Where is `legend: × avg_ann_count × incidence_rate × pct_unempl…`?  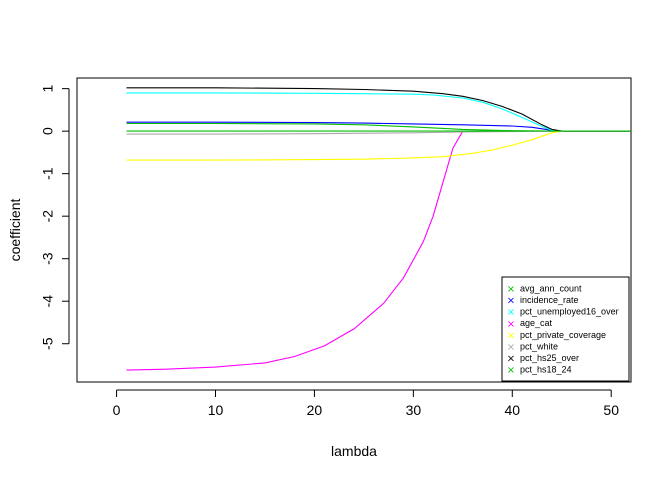
legend: × avg_ann_count × incidence_rate × pct_unempl… is located at coordinates (565, 329).